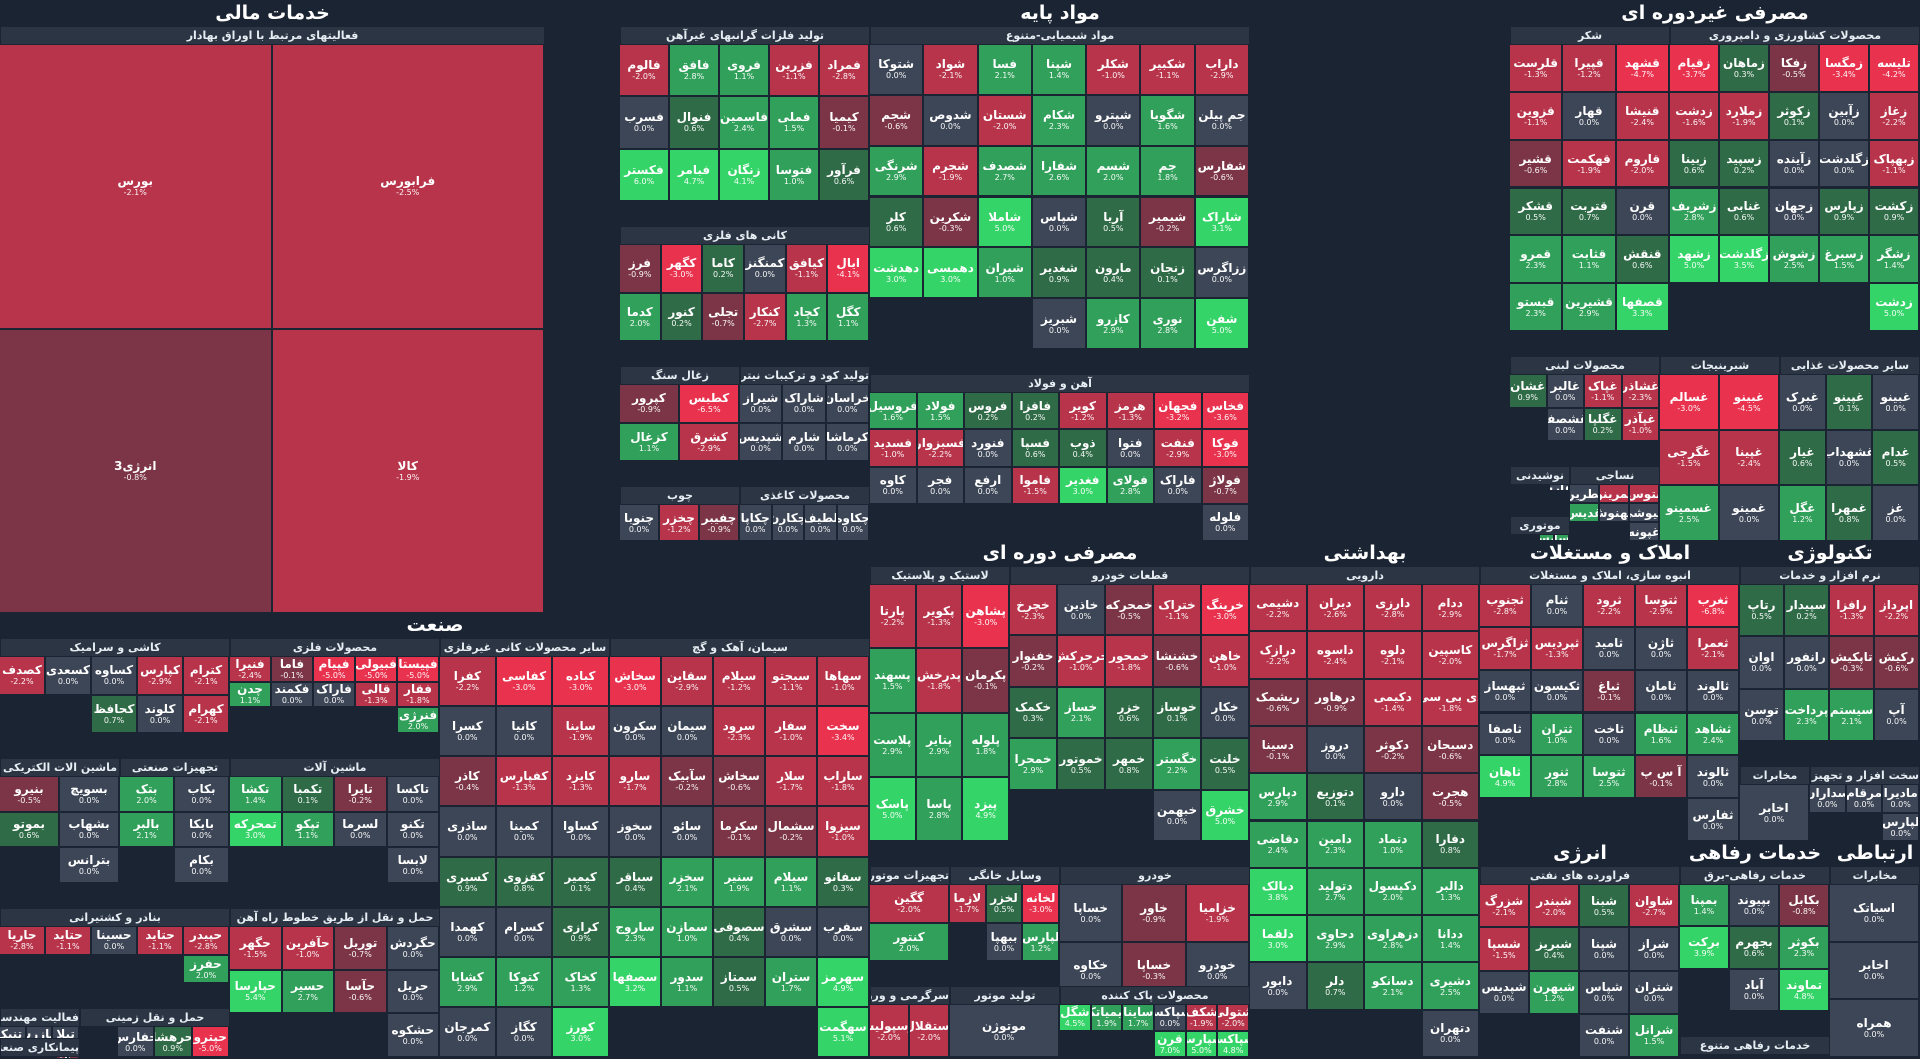 The height and width of the screenshot is (1059, 1920). Describe the element at coordinates (1802, 457) in the screenshot. I see `stock-tile: غیار 0.6%` at that location.